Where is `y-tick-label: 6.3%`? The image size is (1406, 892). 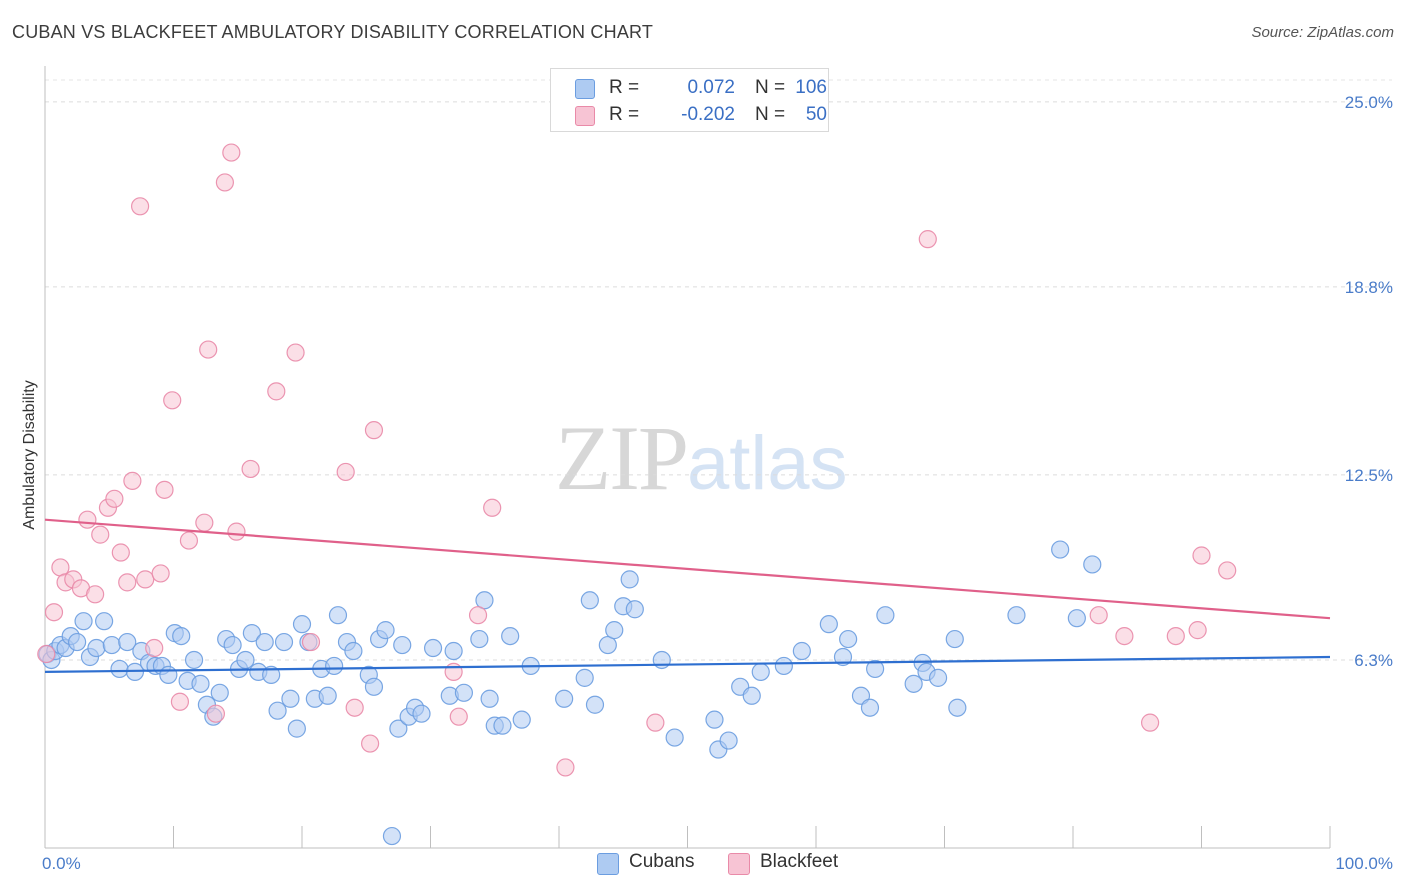 y-tick-label: 6.3% is located at coordinates (1373, 660).